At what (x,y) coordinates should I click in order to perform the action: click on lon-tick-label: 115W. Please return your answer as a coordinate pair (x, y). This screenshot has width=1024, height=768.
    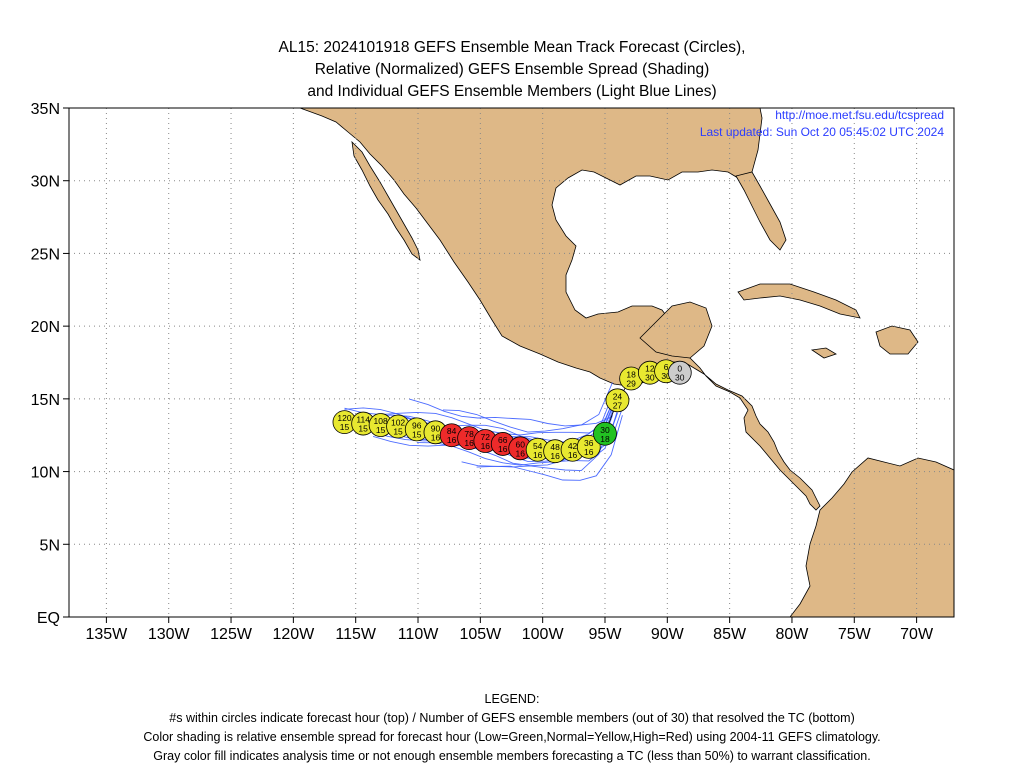
    Looking at the image, I should click on (356, 634).